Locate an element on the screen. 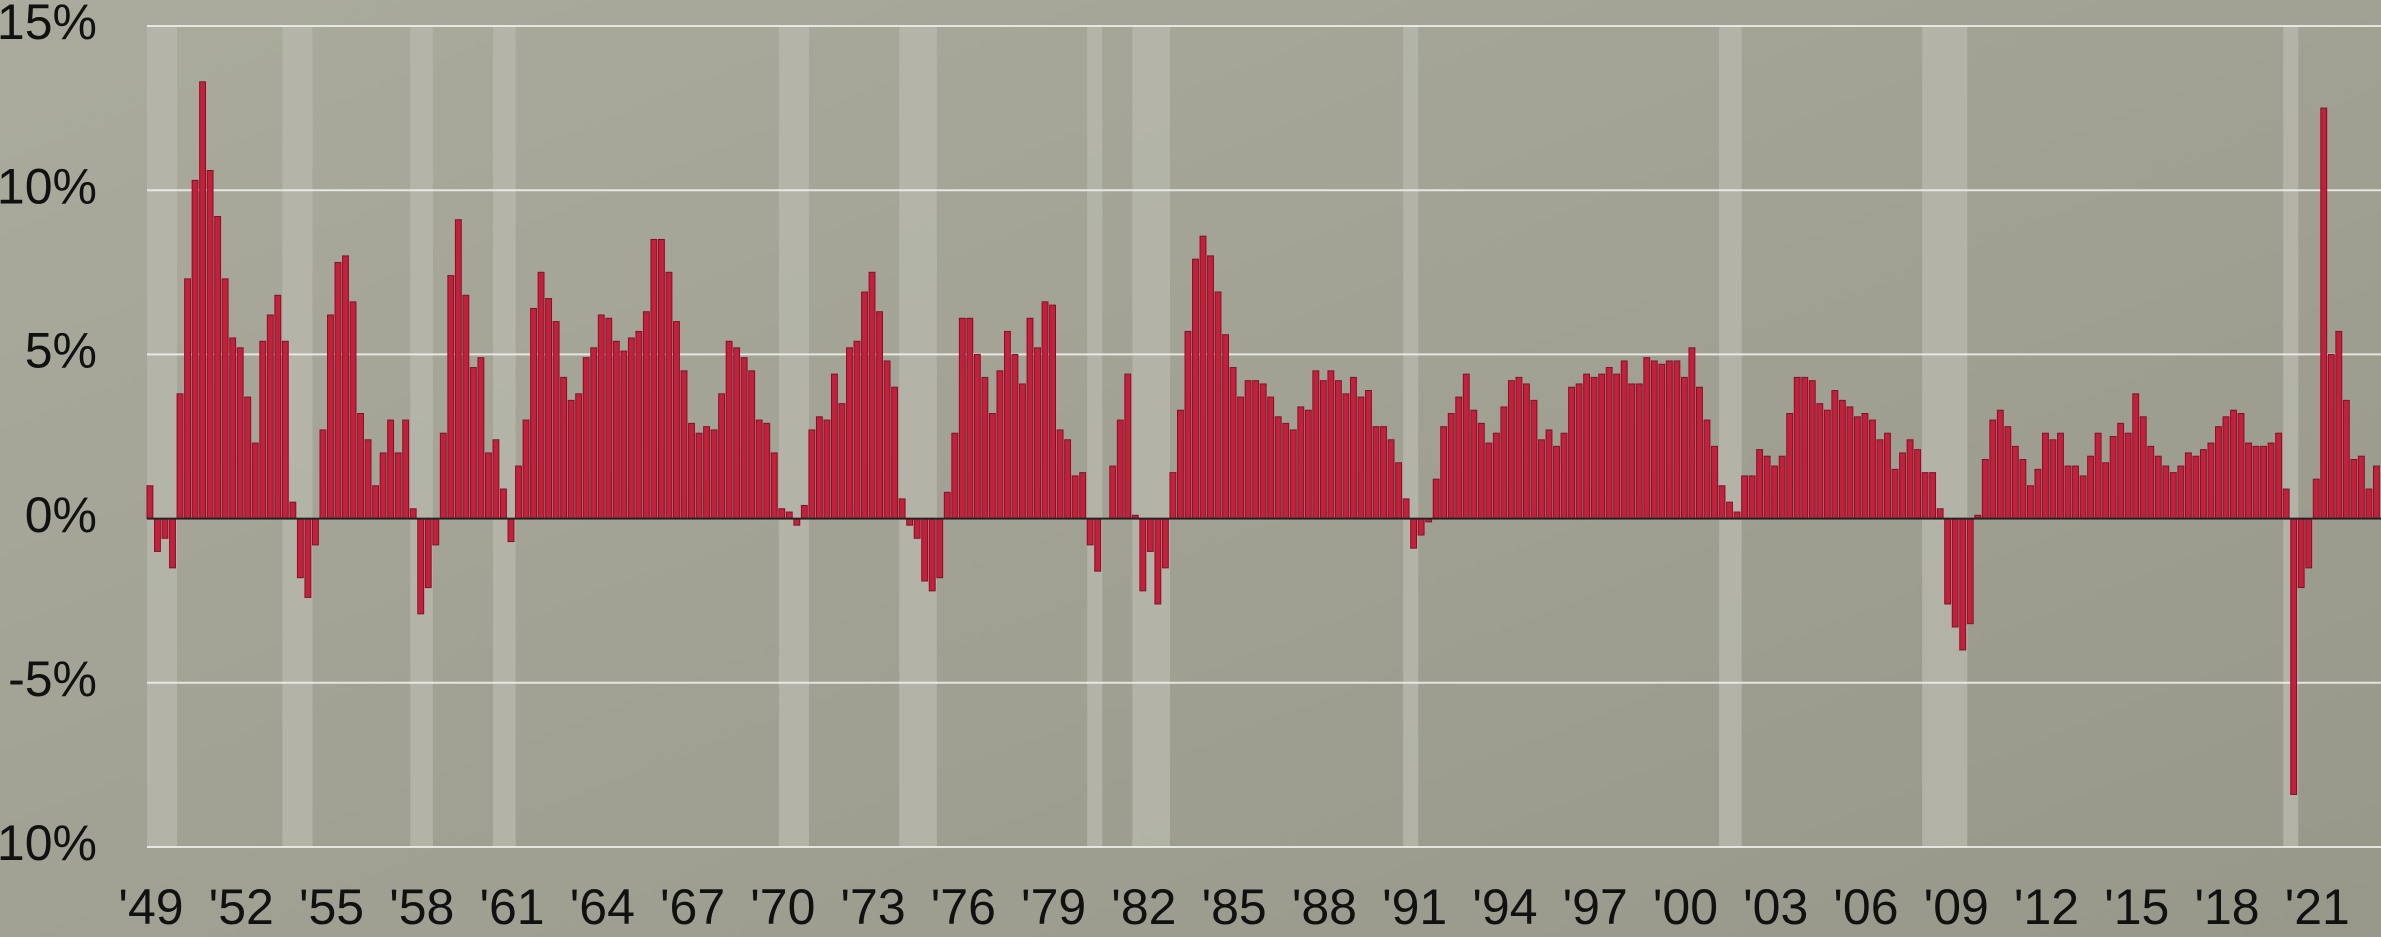 The image size is (2381, 937). x-tick-label: '52 is located at coordinates (241, 907).